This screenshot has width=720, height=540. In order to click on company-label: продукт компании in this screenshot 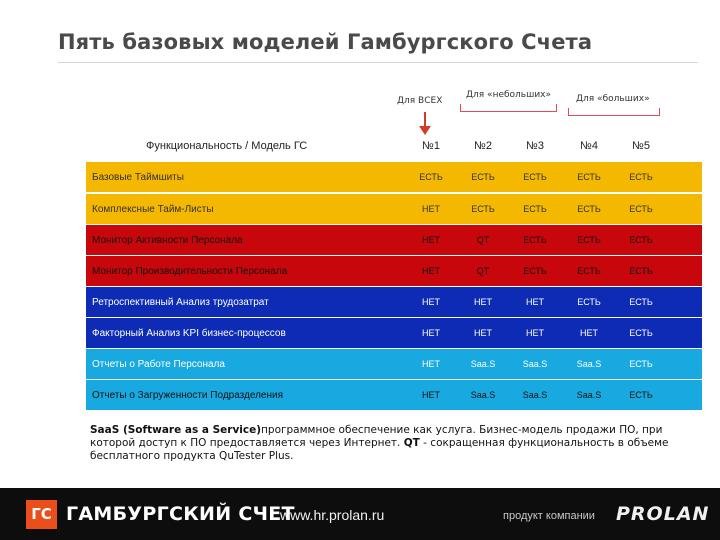, I will do `click(549, 516)`.